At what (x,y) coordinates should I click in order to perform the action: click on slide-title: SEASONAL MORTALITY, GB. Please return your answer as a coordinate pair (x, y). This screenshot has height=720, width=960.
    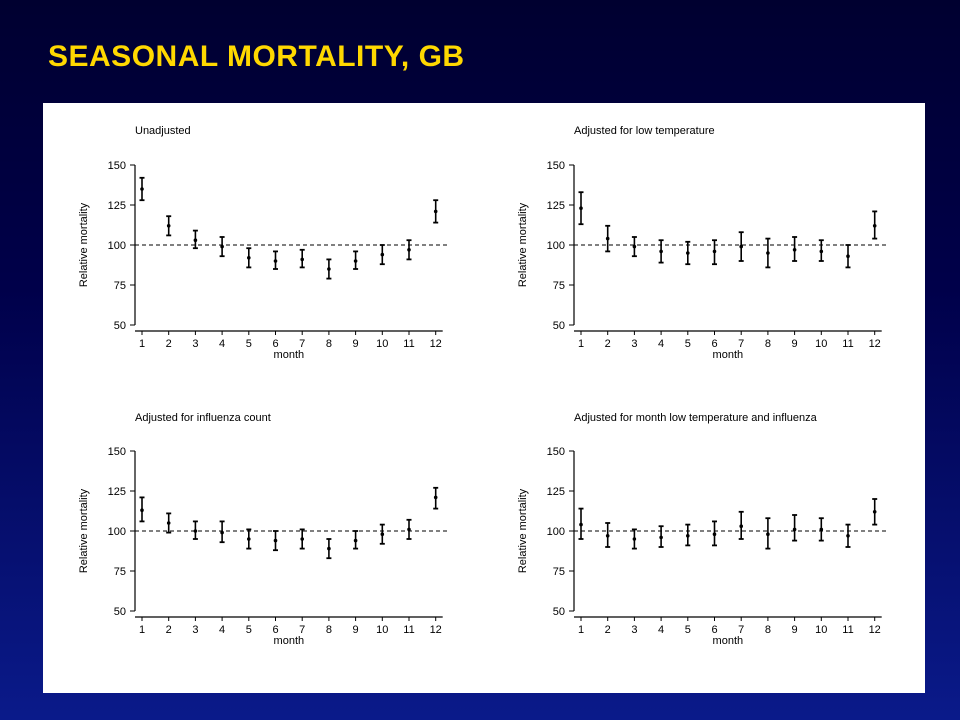
    Looking at the image, I should click on (256, 56).